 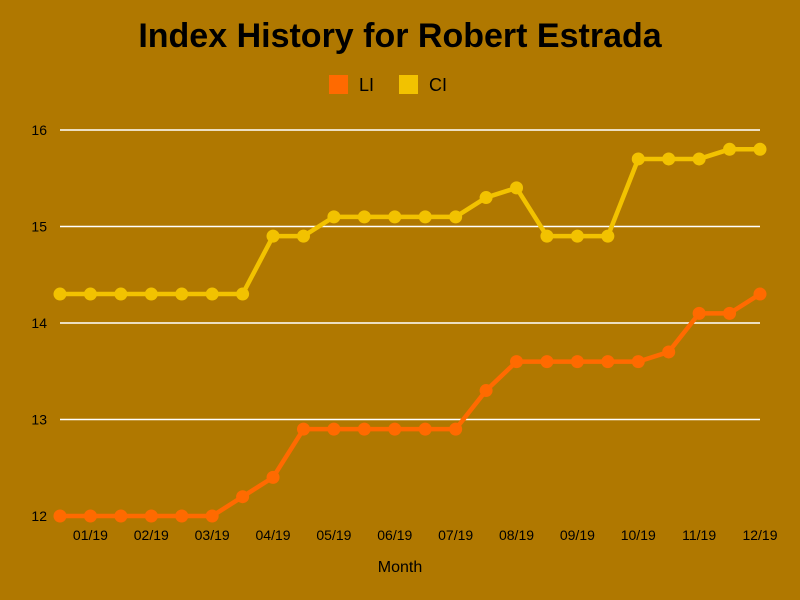 What do you see at coordinates (759, 535) in the screenshot?
I see `x-tick-label: 12/19` at bounding box center [759, 535].